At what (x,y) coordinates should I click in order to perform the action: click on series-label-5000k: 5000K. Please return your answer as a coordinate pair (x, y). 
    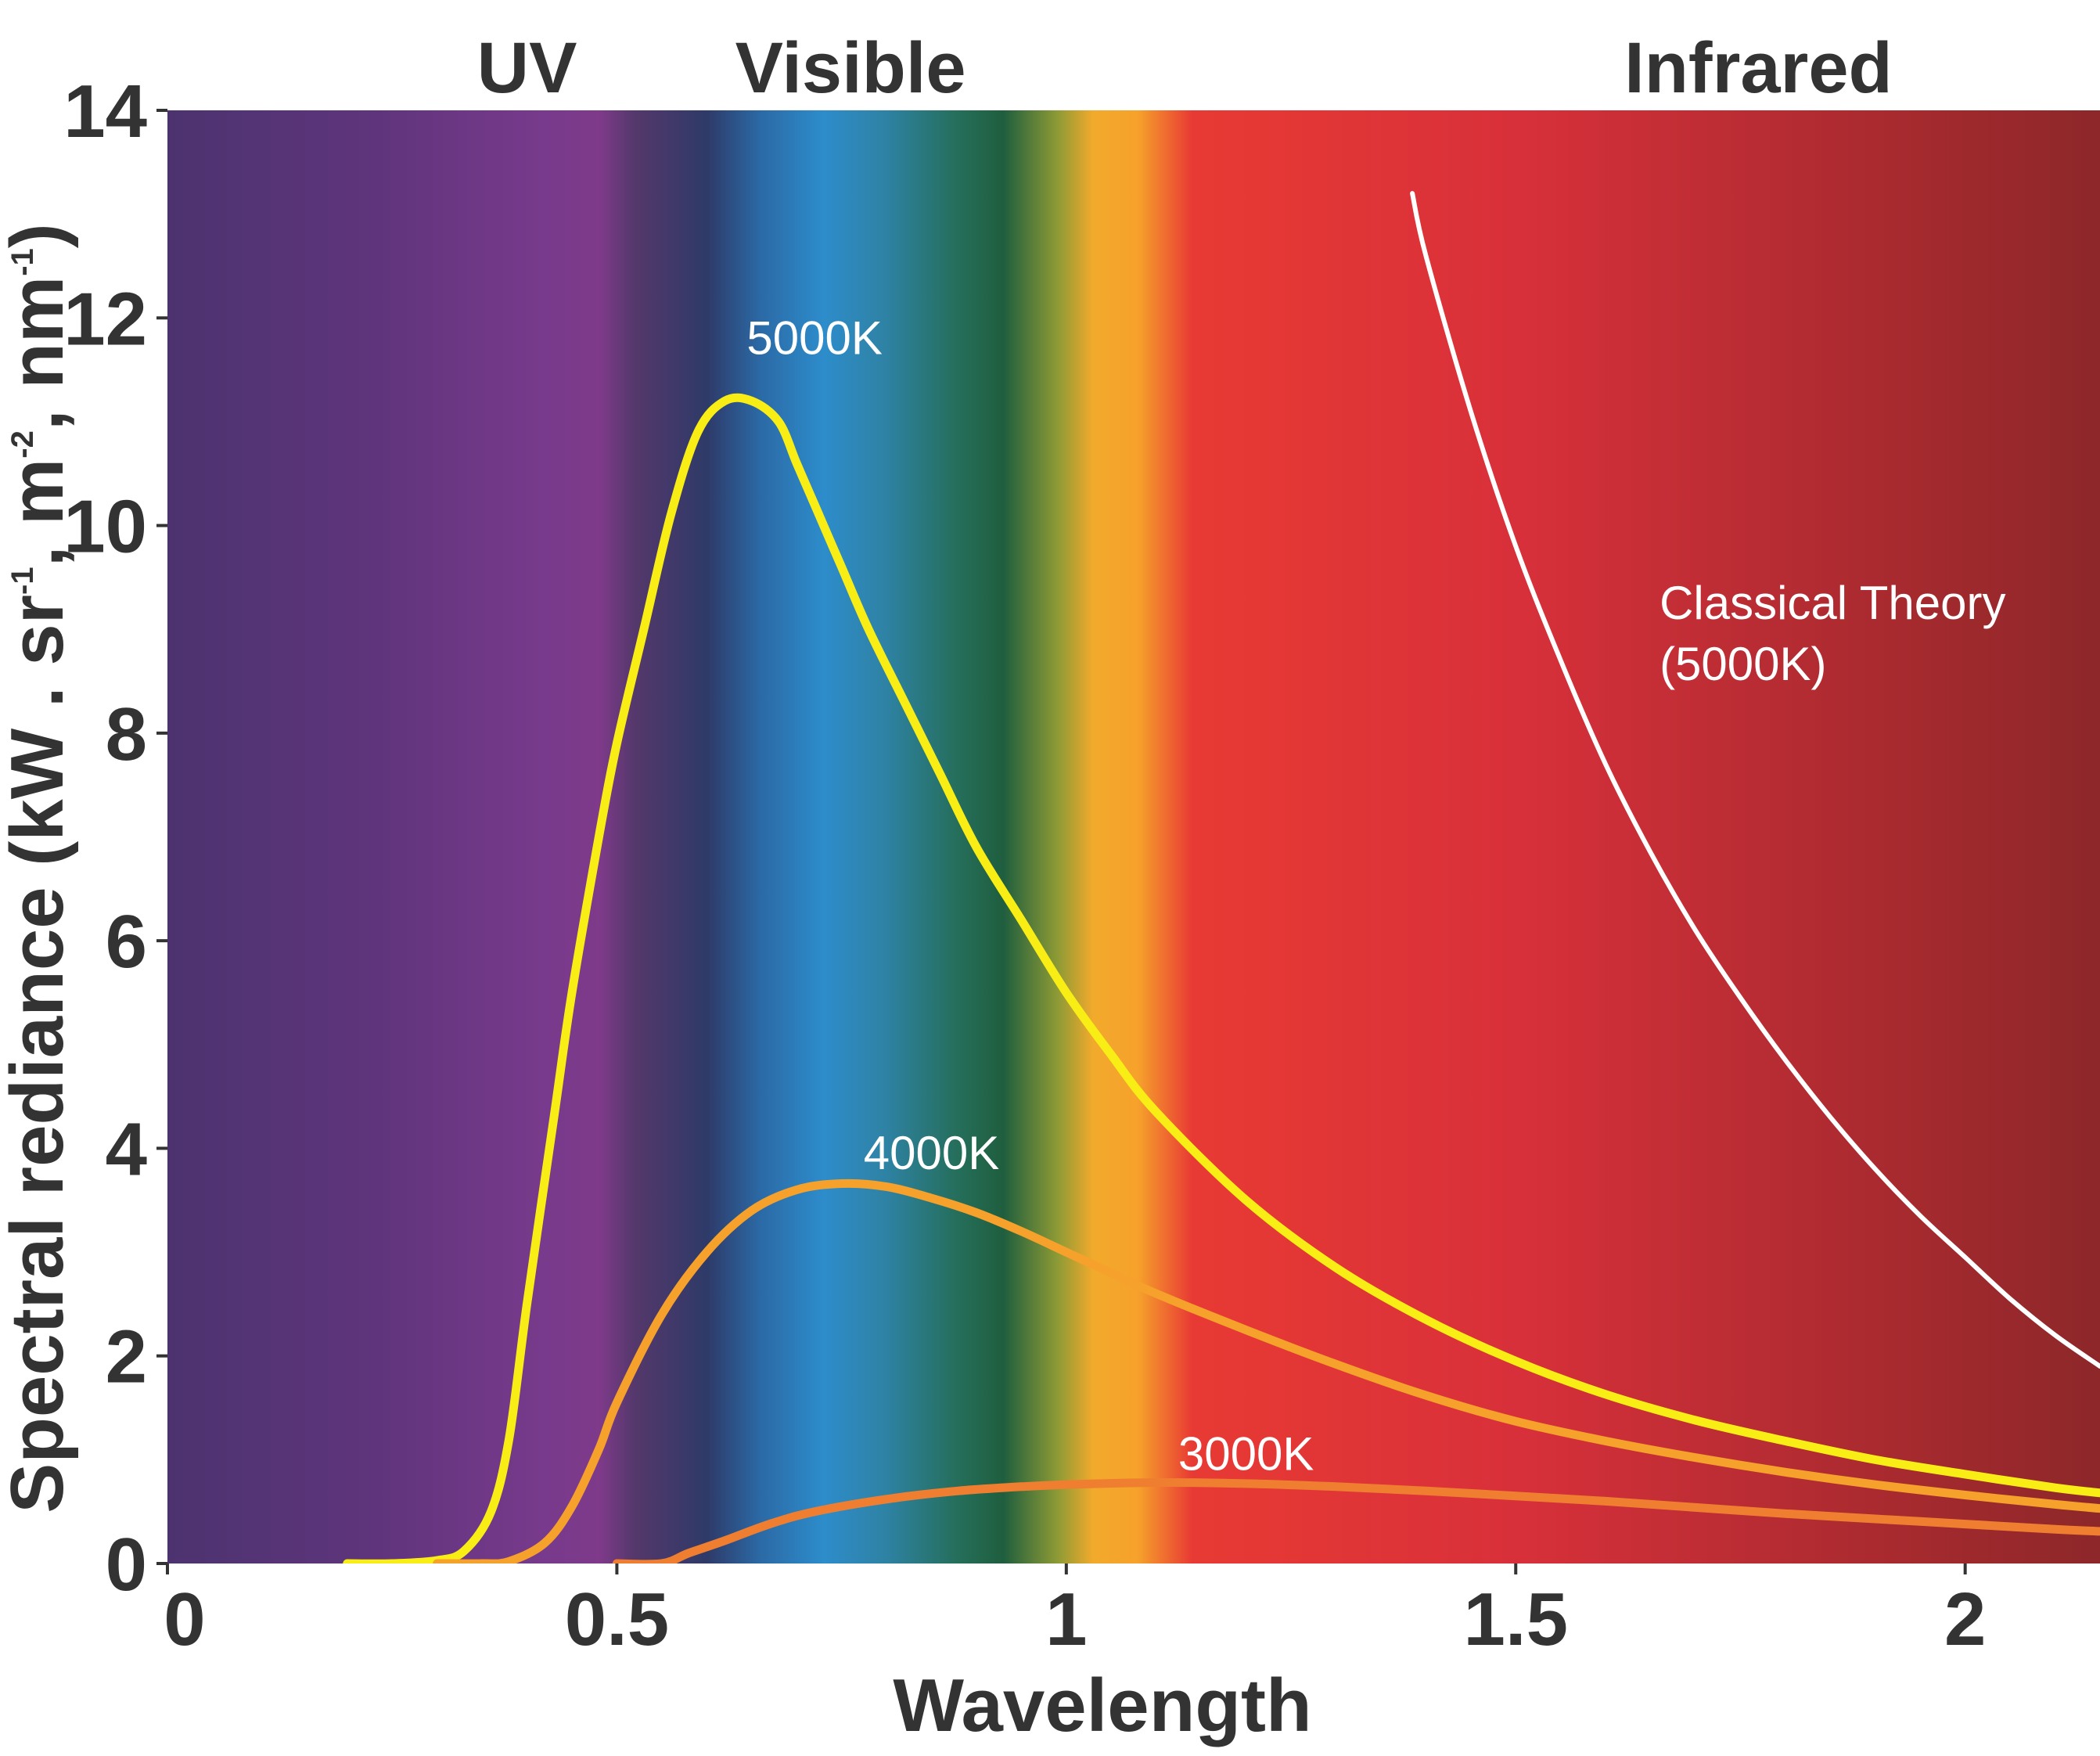
    Looking at the image, I should click on (814, 338).